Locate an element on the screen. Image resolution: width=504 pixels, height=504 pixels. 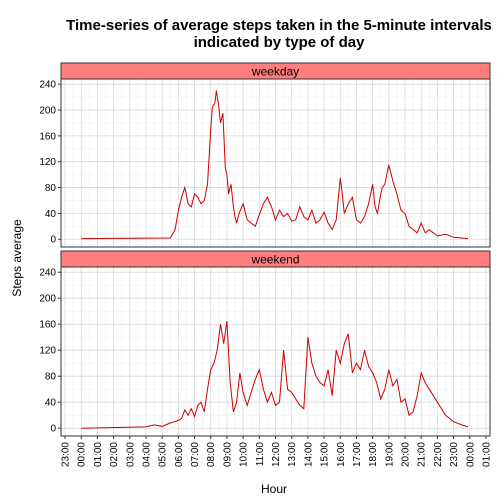
x-tick-label: 14:00 is located at coordinates (308, 454).